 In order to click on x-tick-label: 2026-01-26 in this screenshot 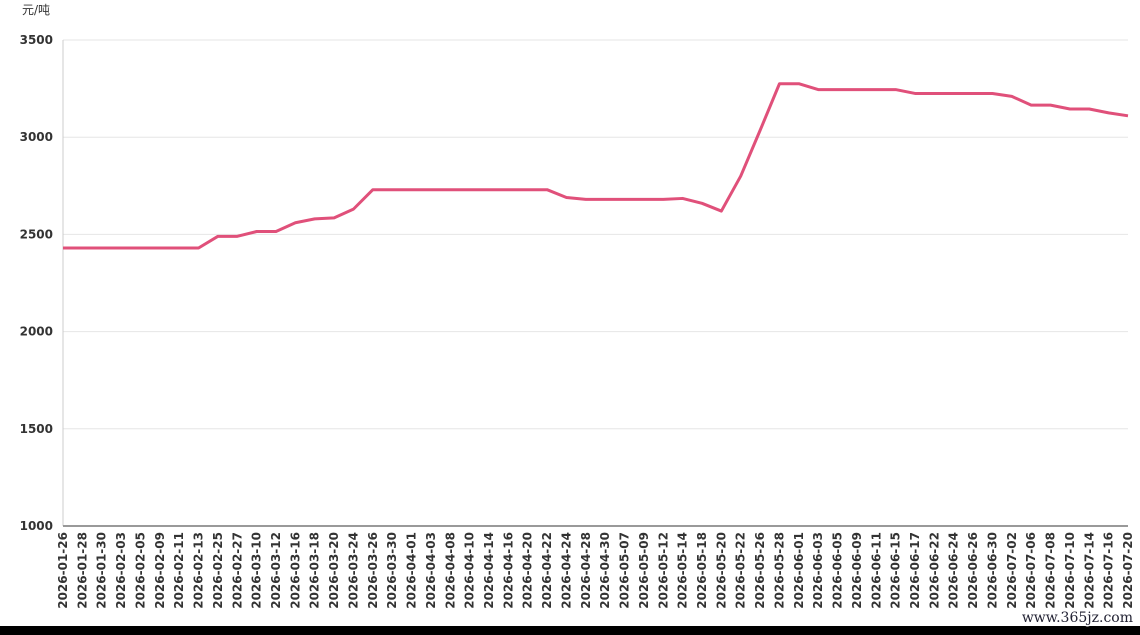, I will do `click(63, 570)`.